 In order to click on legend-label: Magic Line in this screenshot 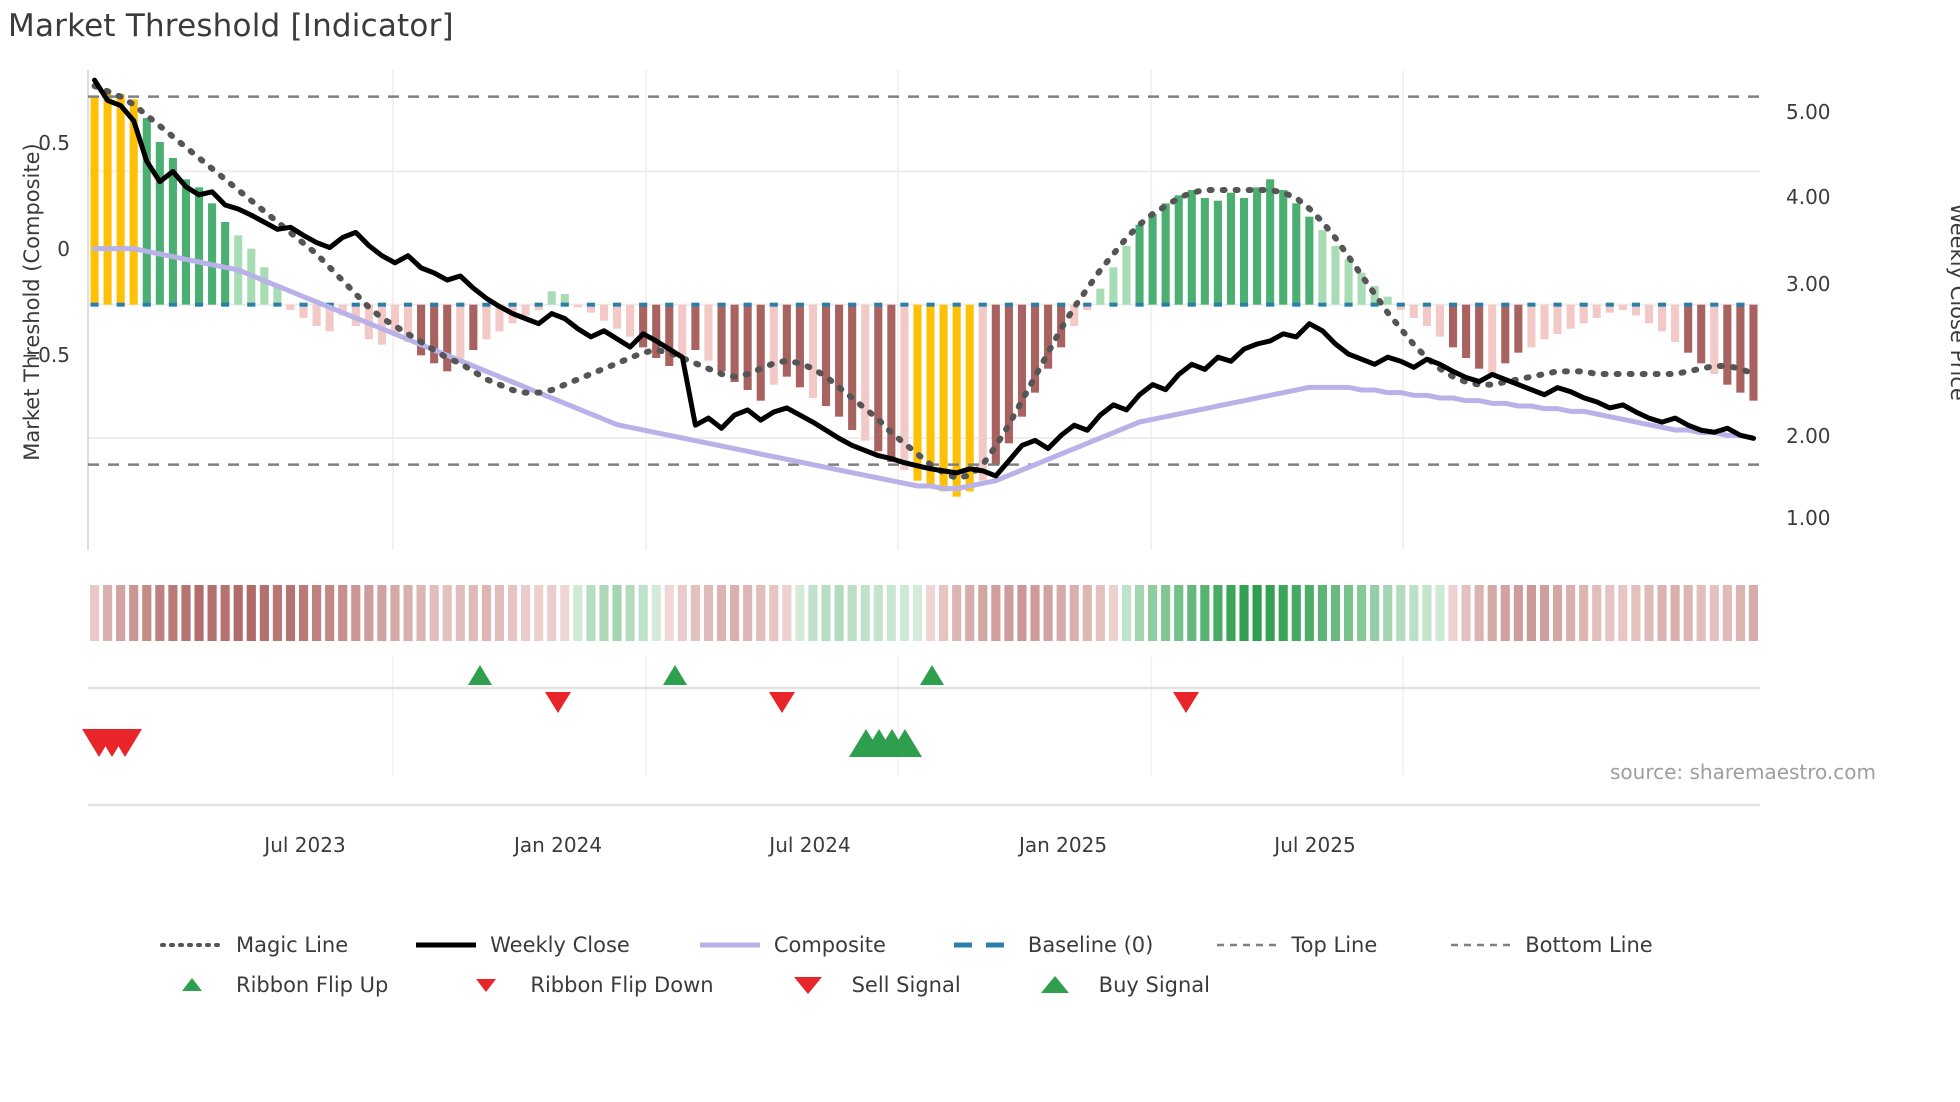, I will do `click(292, 945)`.